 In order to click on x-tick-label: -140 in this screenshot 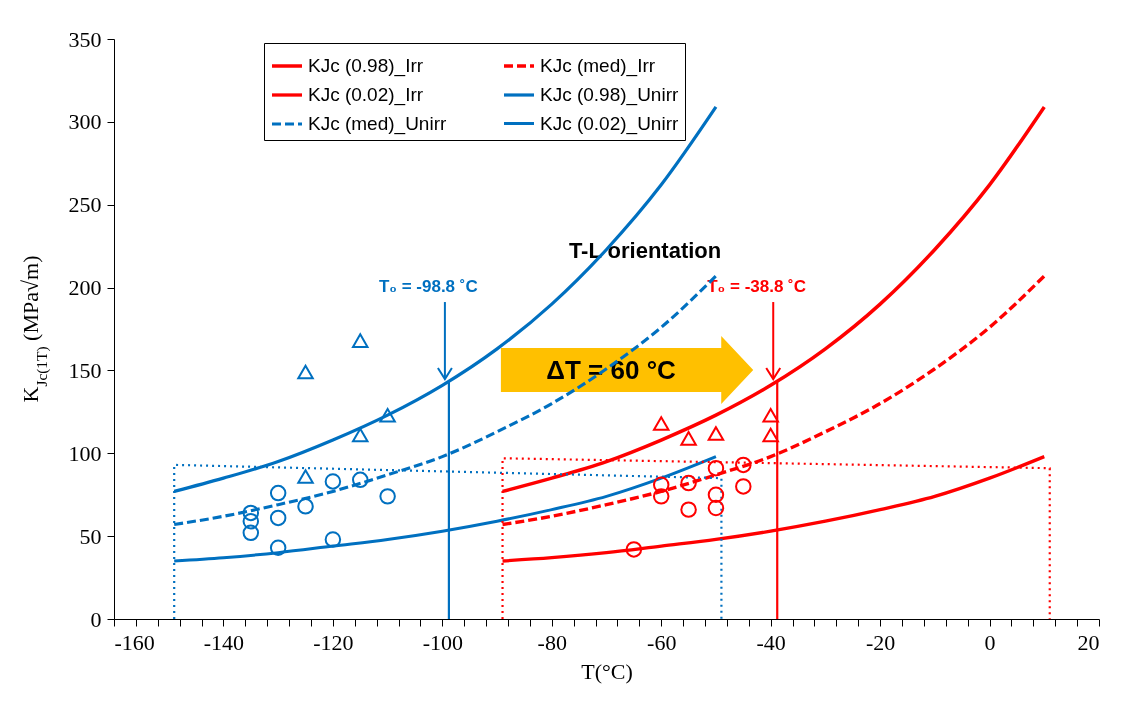, I will do `click(224, 642)`.